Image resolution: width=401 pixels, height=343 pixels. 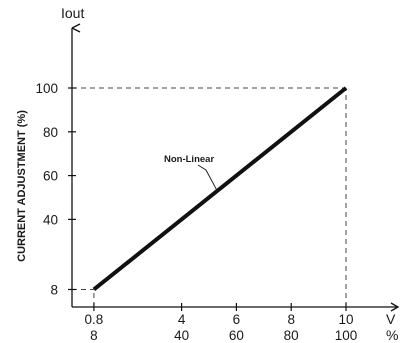 What do you see at coordinates (50, 132) in the screenshot?
I see `y-tick-label: 80` at bounding box center [50, 132].